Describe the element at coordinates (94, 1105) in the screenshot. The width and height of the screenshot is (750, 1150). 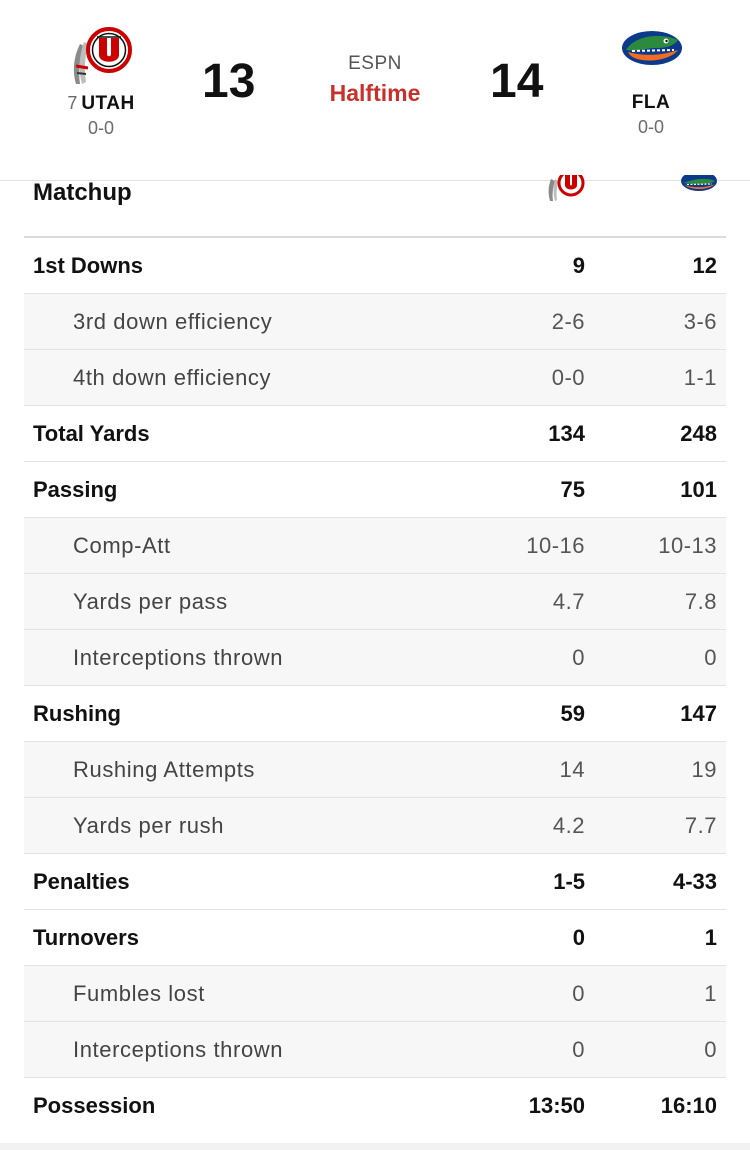
I see `stat-label: Possession` at that location.